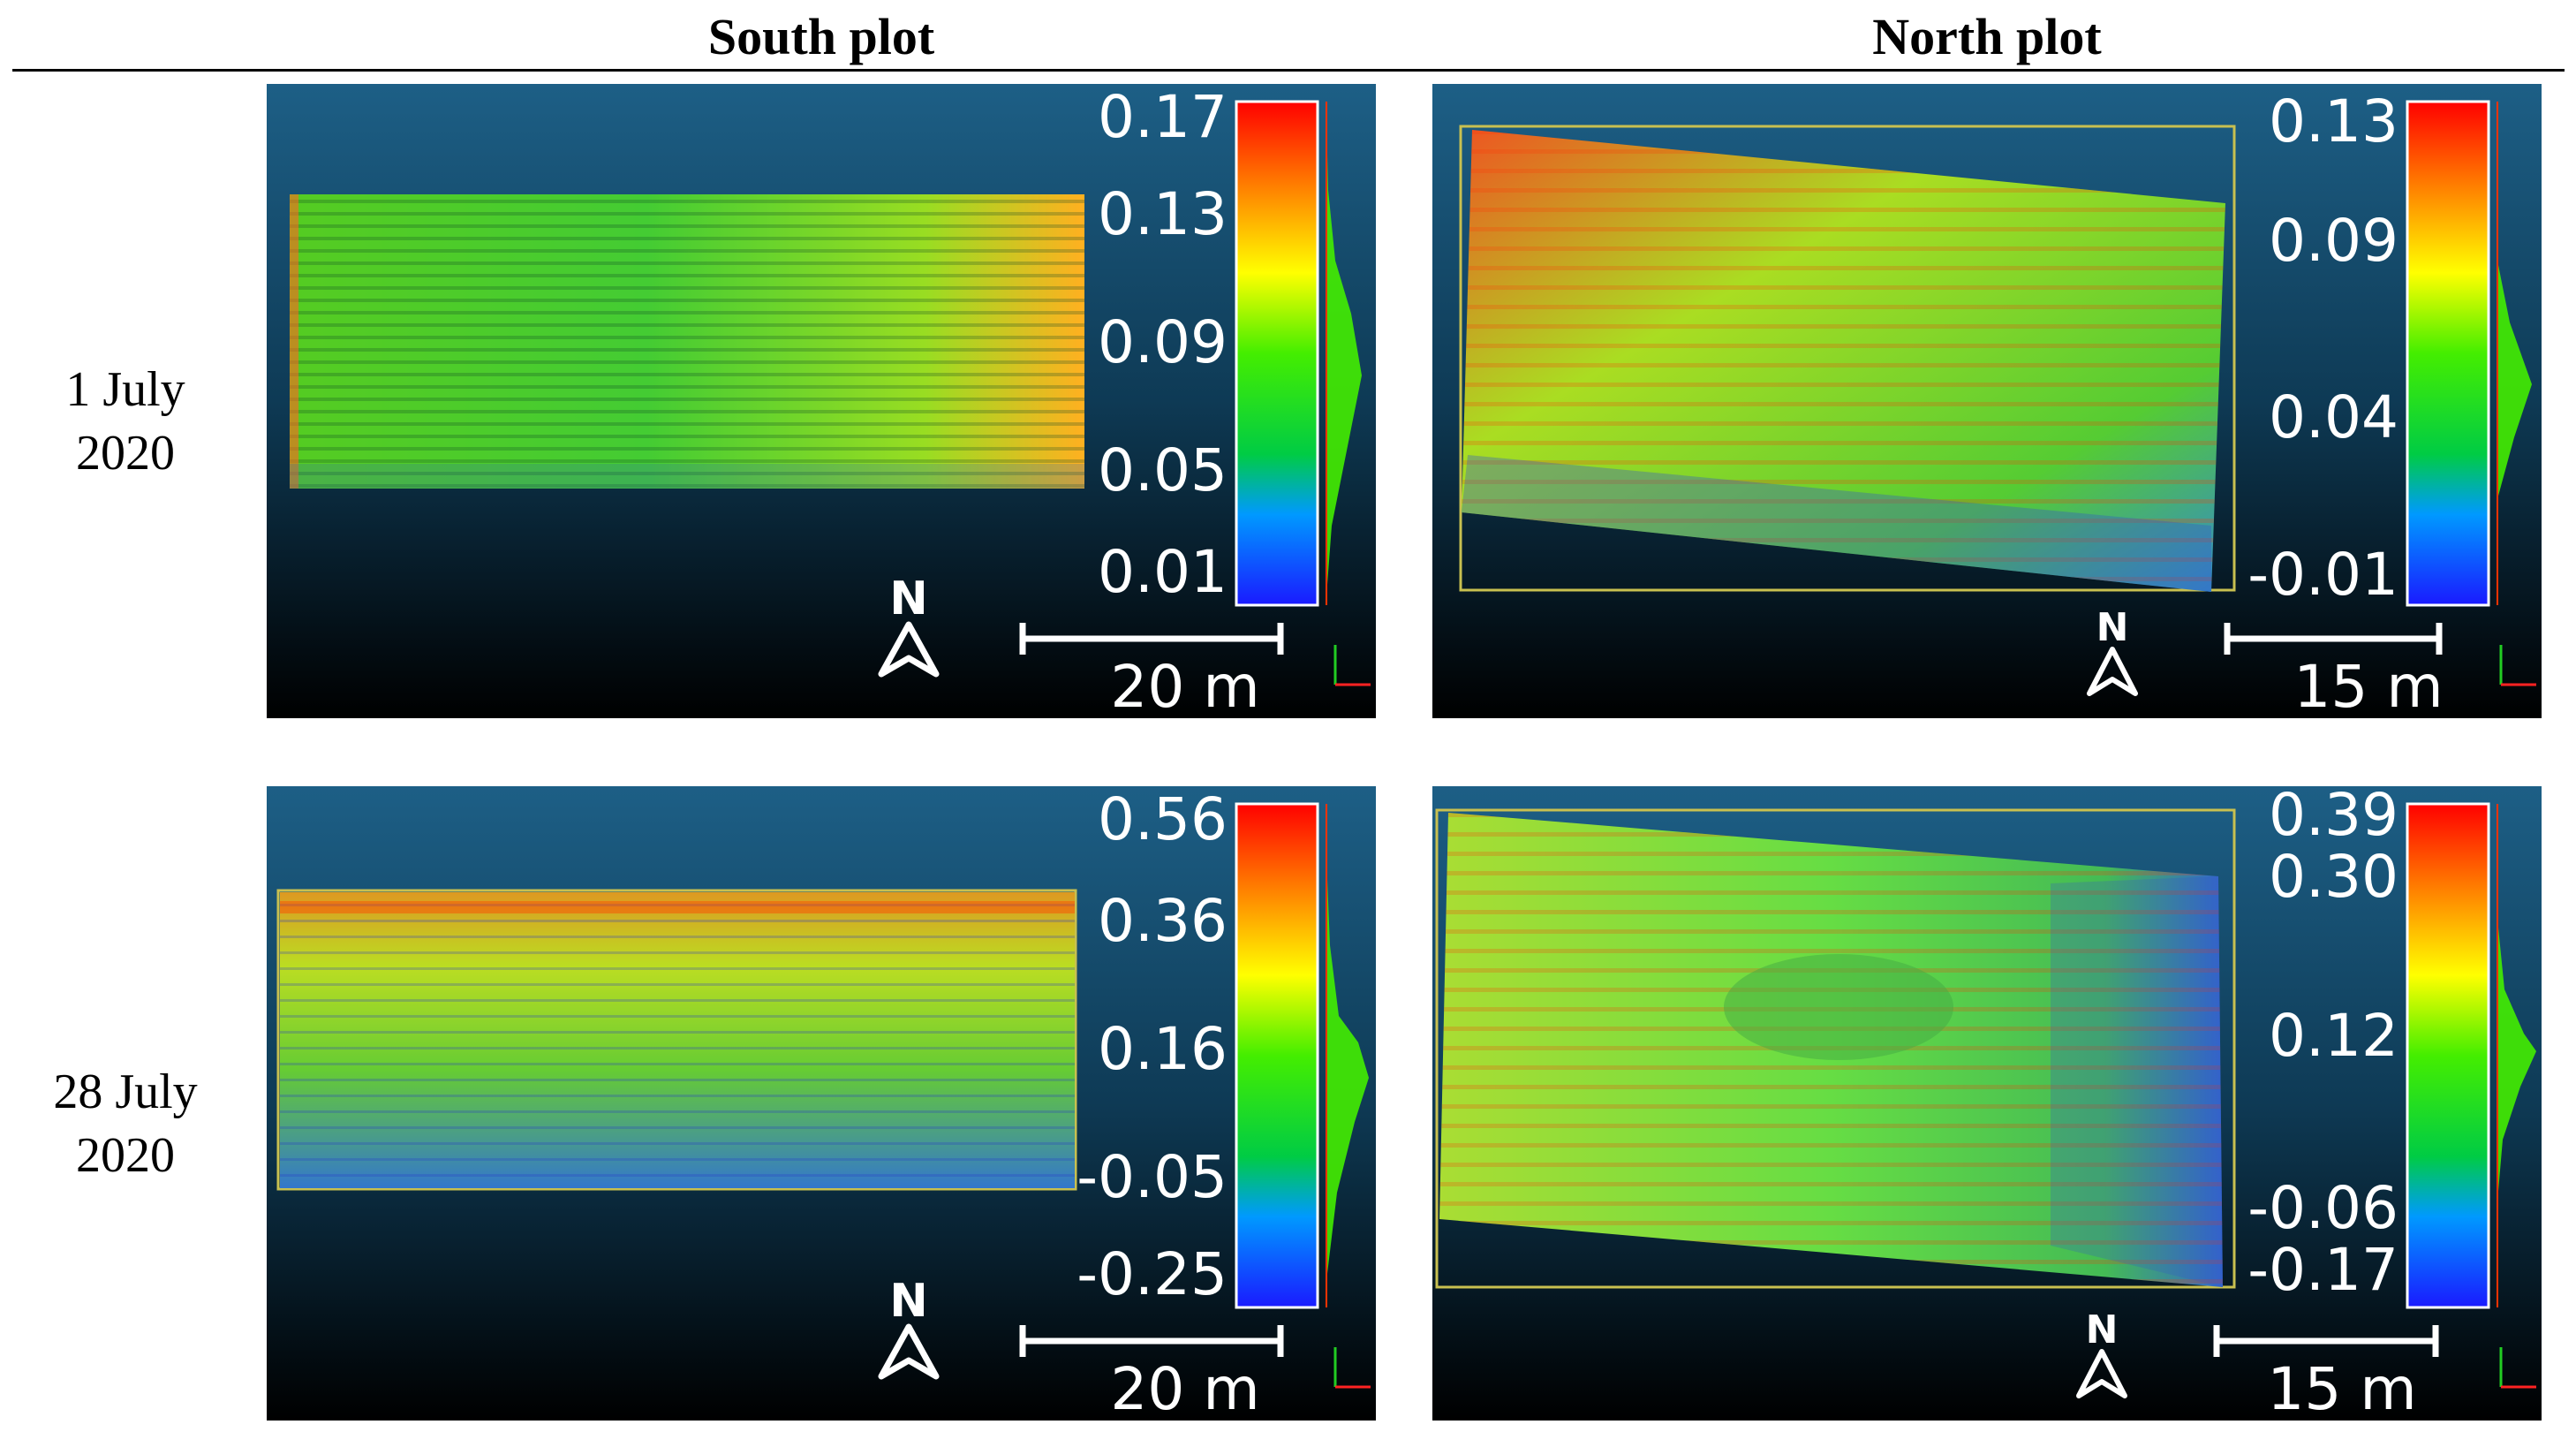  I want to click on tick-label: 0.05, so click(1163, 470).